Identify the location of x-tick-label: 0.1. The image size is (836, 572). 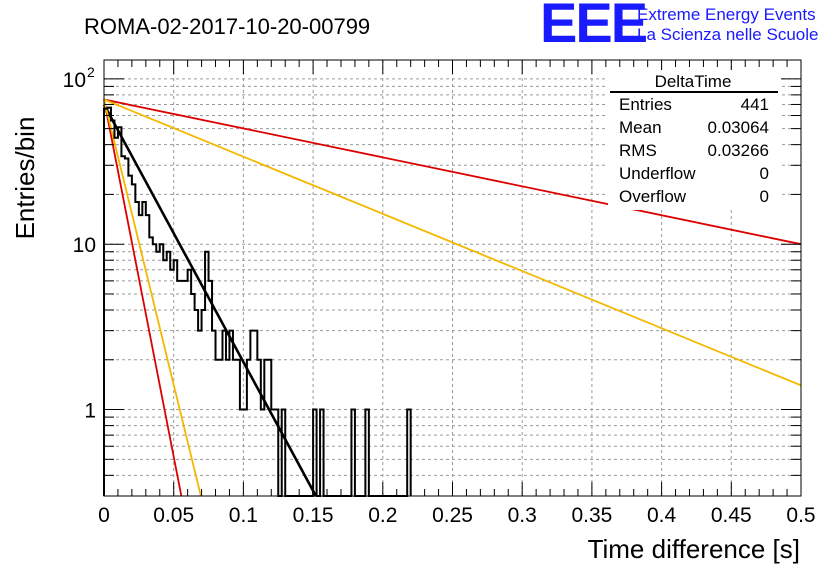
(243, 515).